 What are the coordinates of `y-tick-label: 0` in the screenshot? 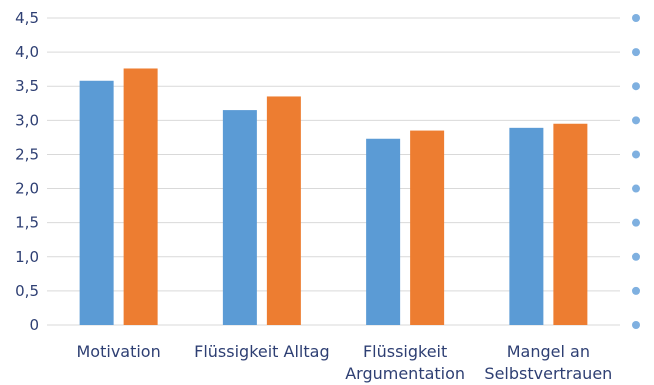 It's located at (34, 325).